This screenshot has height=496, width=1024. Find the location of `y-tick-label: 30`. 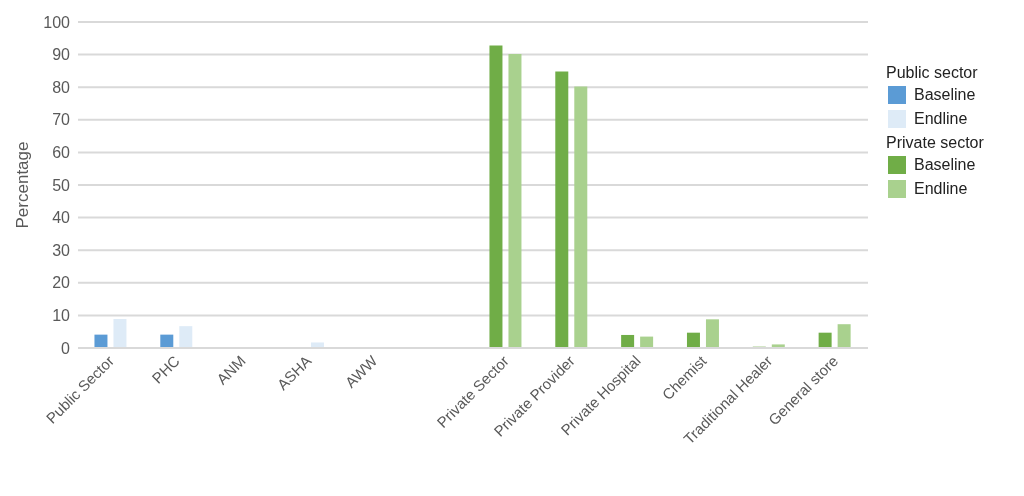

y-tick-label: 30 is located at coordinates (61, 250).